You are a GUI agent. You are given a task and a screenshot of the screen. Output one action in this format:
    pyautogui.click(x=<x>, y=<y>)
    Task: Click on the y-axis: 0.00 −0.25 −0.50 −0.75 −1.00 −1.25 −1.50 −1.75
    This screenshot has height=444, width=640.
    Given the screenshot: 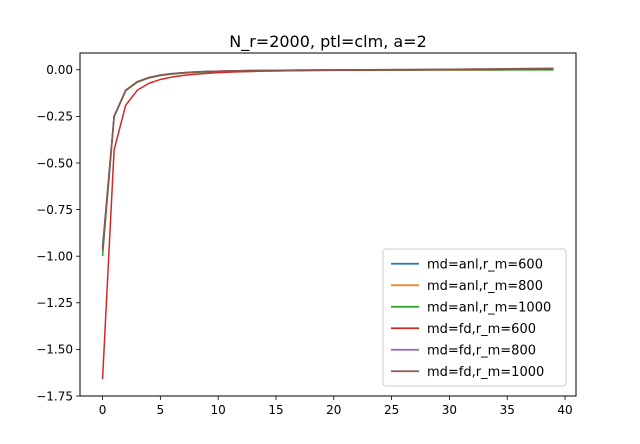 What is the action you would take?
    pyautogui.click(x=58, y=233)
    